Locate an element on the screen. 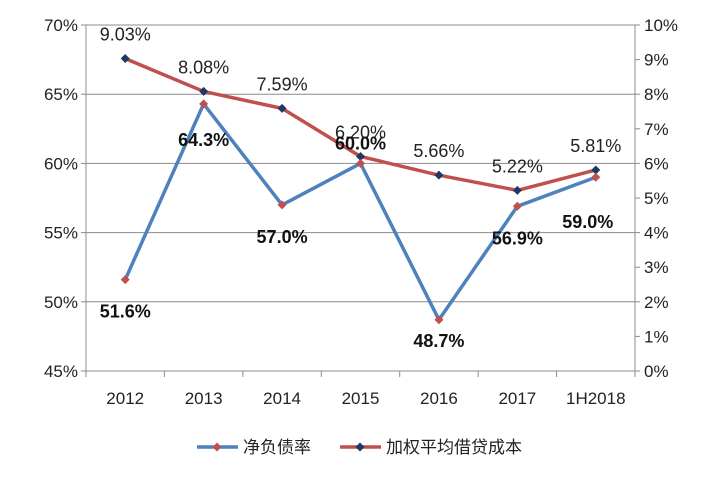 The width and height of the screenshot is (720, 483). left-tick-label: 45% is located at coordinates (61, 371).